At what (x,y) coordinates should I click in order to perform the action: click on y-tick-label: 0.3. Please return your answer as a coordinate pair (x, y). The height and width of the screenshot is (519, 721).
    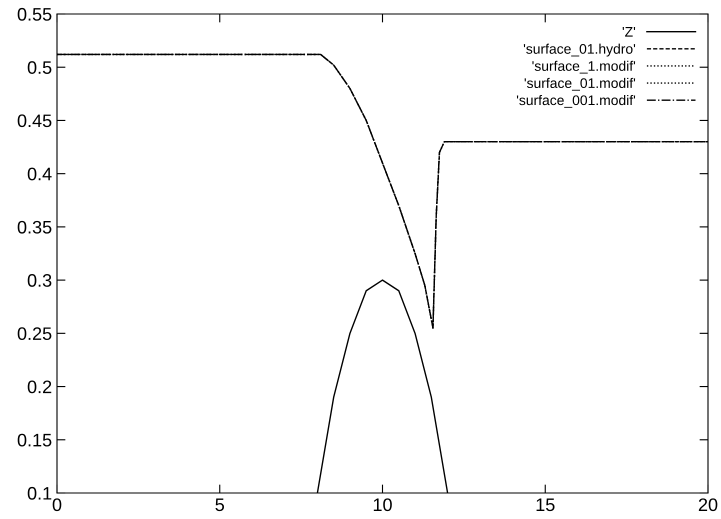
    Looking at the image, I should click on (40, 280).